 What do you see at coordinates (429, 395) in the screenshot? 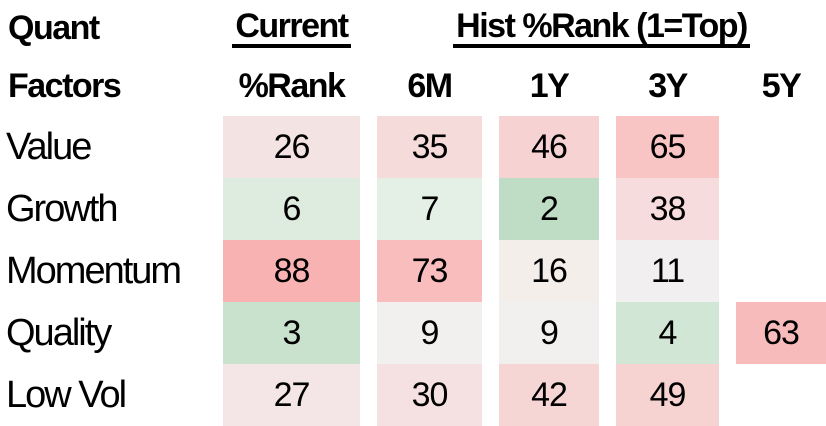
I see `heatmap-cell: 30` at bounding box center [429, 395].